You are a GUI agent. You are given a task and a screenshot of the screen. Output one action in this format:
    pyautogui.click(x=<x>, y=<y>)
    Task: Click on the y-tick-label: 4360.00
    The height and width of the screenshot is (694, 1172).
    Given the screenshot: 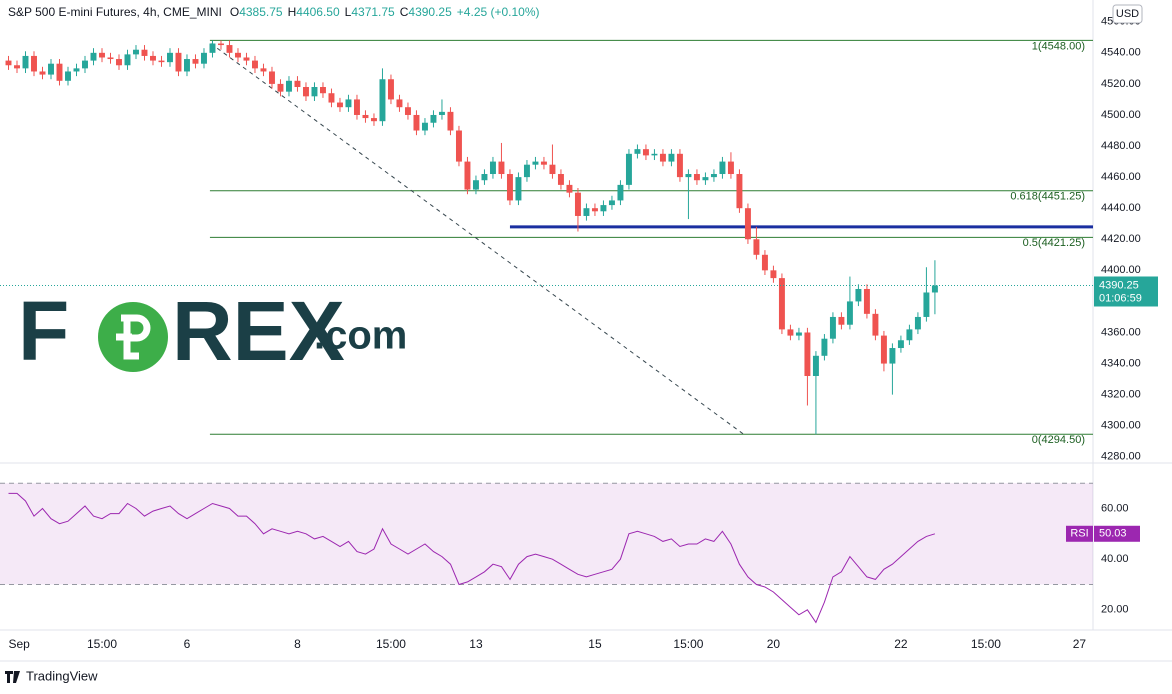 What is the action you would take?
    pyautogui.click(x=1121, y=332)
    